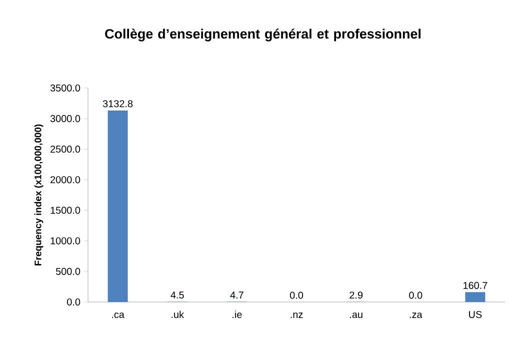 The image size is (526, 337). What do you see at coordinates (65, 88) in the screenshot?
I see `y-tick-label: 3500.0` at bounding box center [65, 88].